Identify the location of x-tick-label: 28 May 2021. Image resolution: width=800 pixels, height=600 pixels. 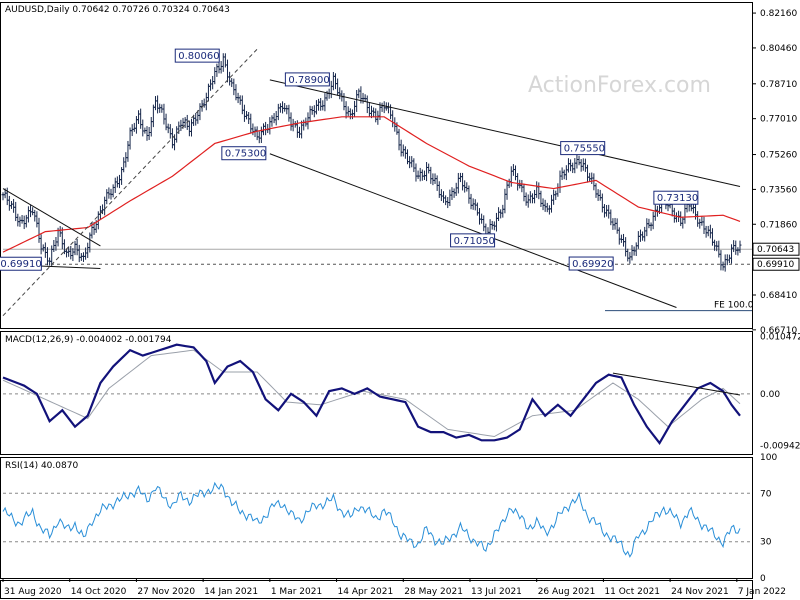
(433, 592).